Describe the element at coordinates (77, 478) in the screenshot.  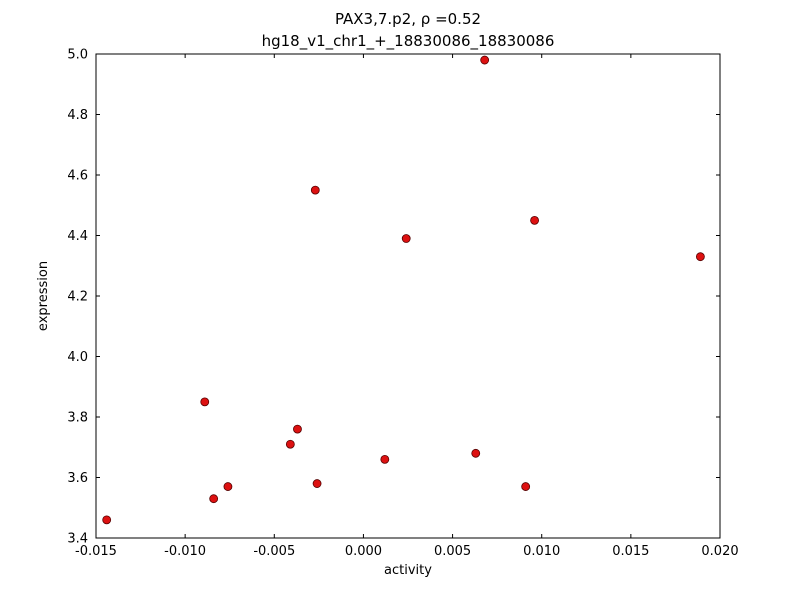
I see `y-tick-label: 3.6` at that location.